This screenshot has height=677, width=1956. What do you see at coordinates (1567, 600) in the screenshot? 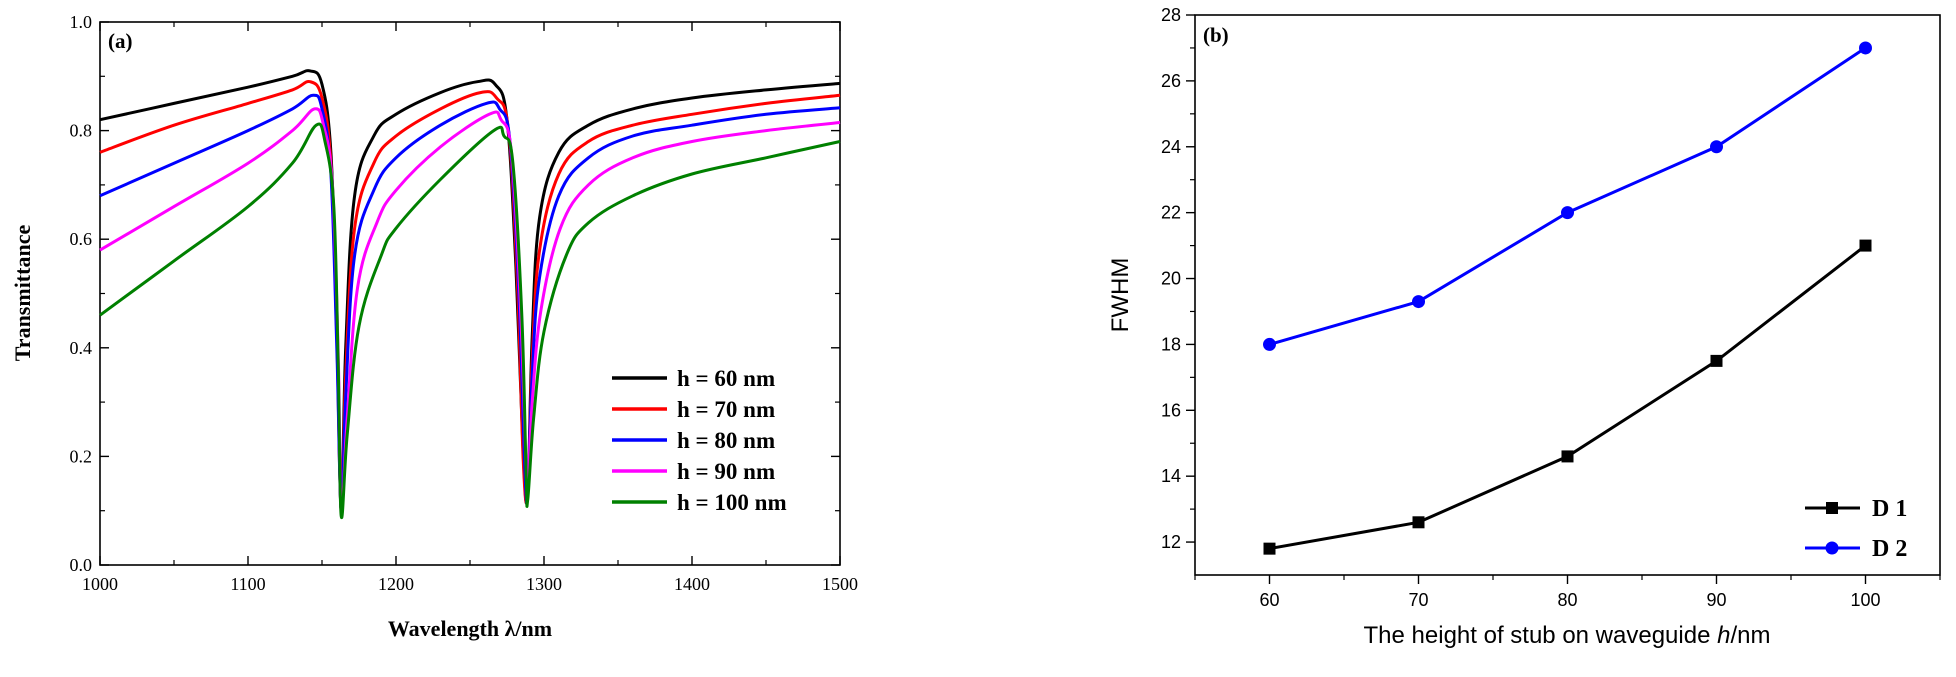
I see `x-tick-label: 80` at bounding box center [1567, 600].